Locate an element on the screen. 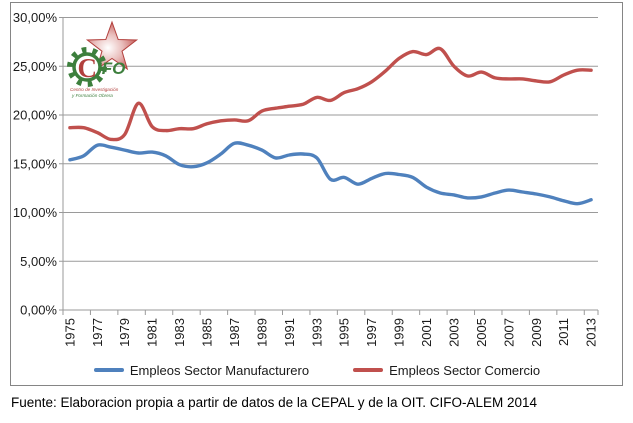 This screenshot has height=423, width=633. y-axis-label: 10,00% is located at coordinates (35, 212).